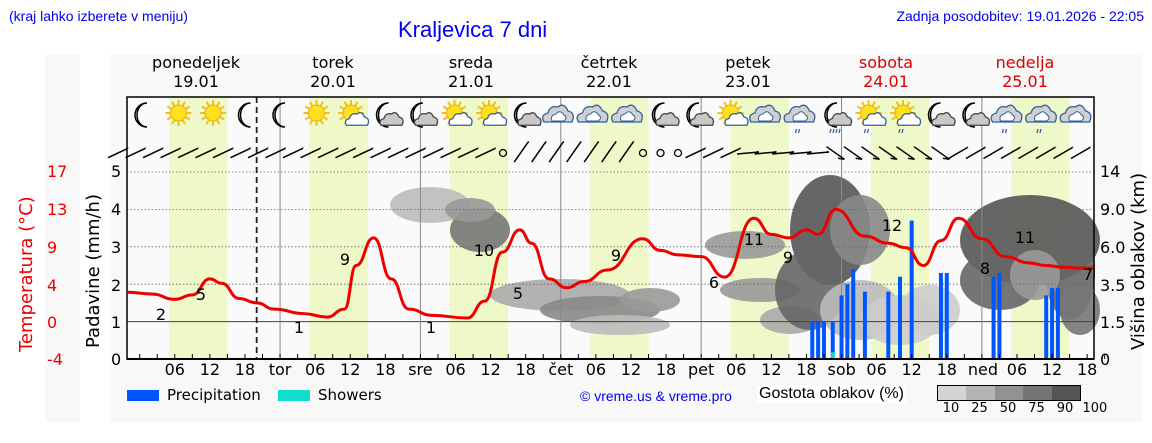 The height and width of the screenshot is (443, 1152). Describe the element at coordinates (93, 271) in the screenshot. I see `precipitation-axis-label: Padavine (mm/h)` at that location.